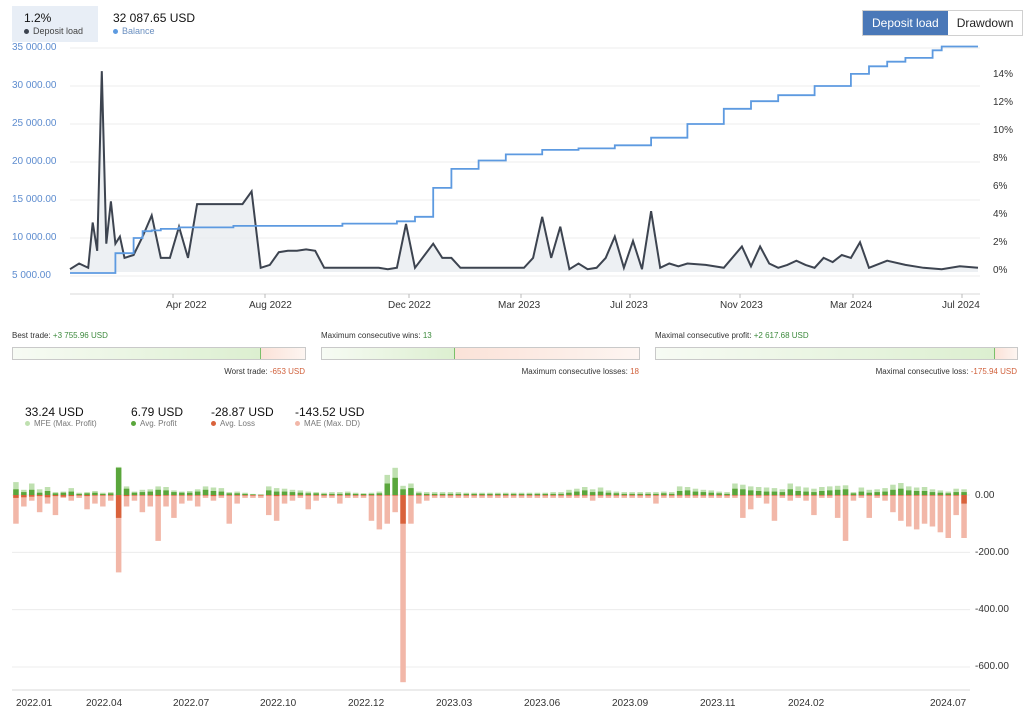 The width and height of the screenshot is (1024, 716). Describe the element at coordinates (138, 31) in the screenshot. I see `balance-label-text: Balance` at that location.